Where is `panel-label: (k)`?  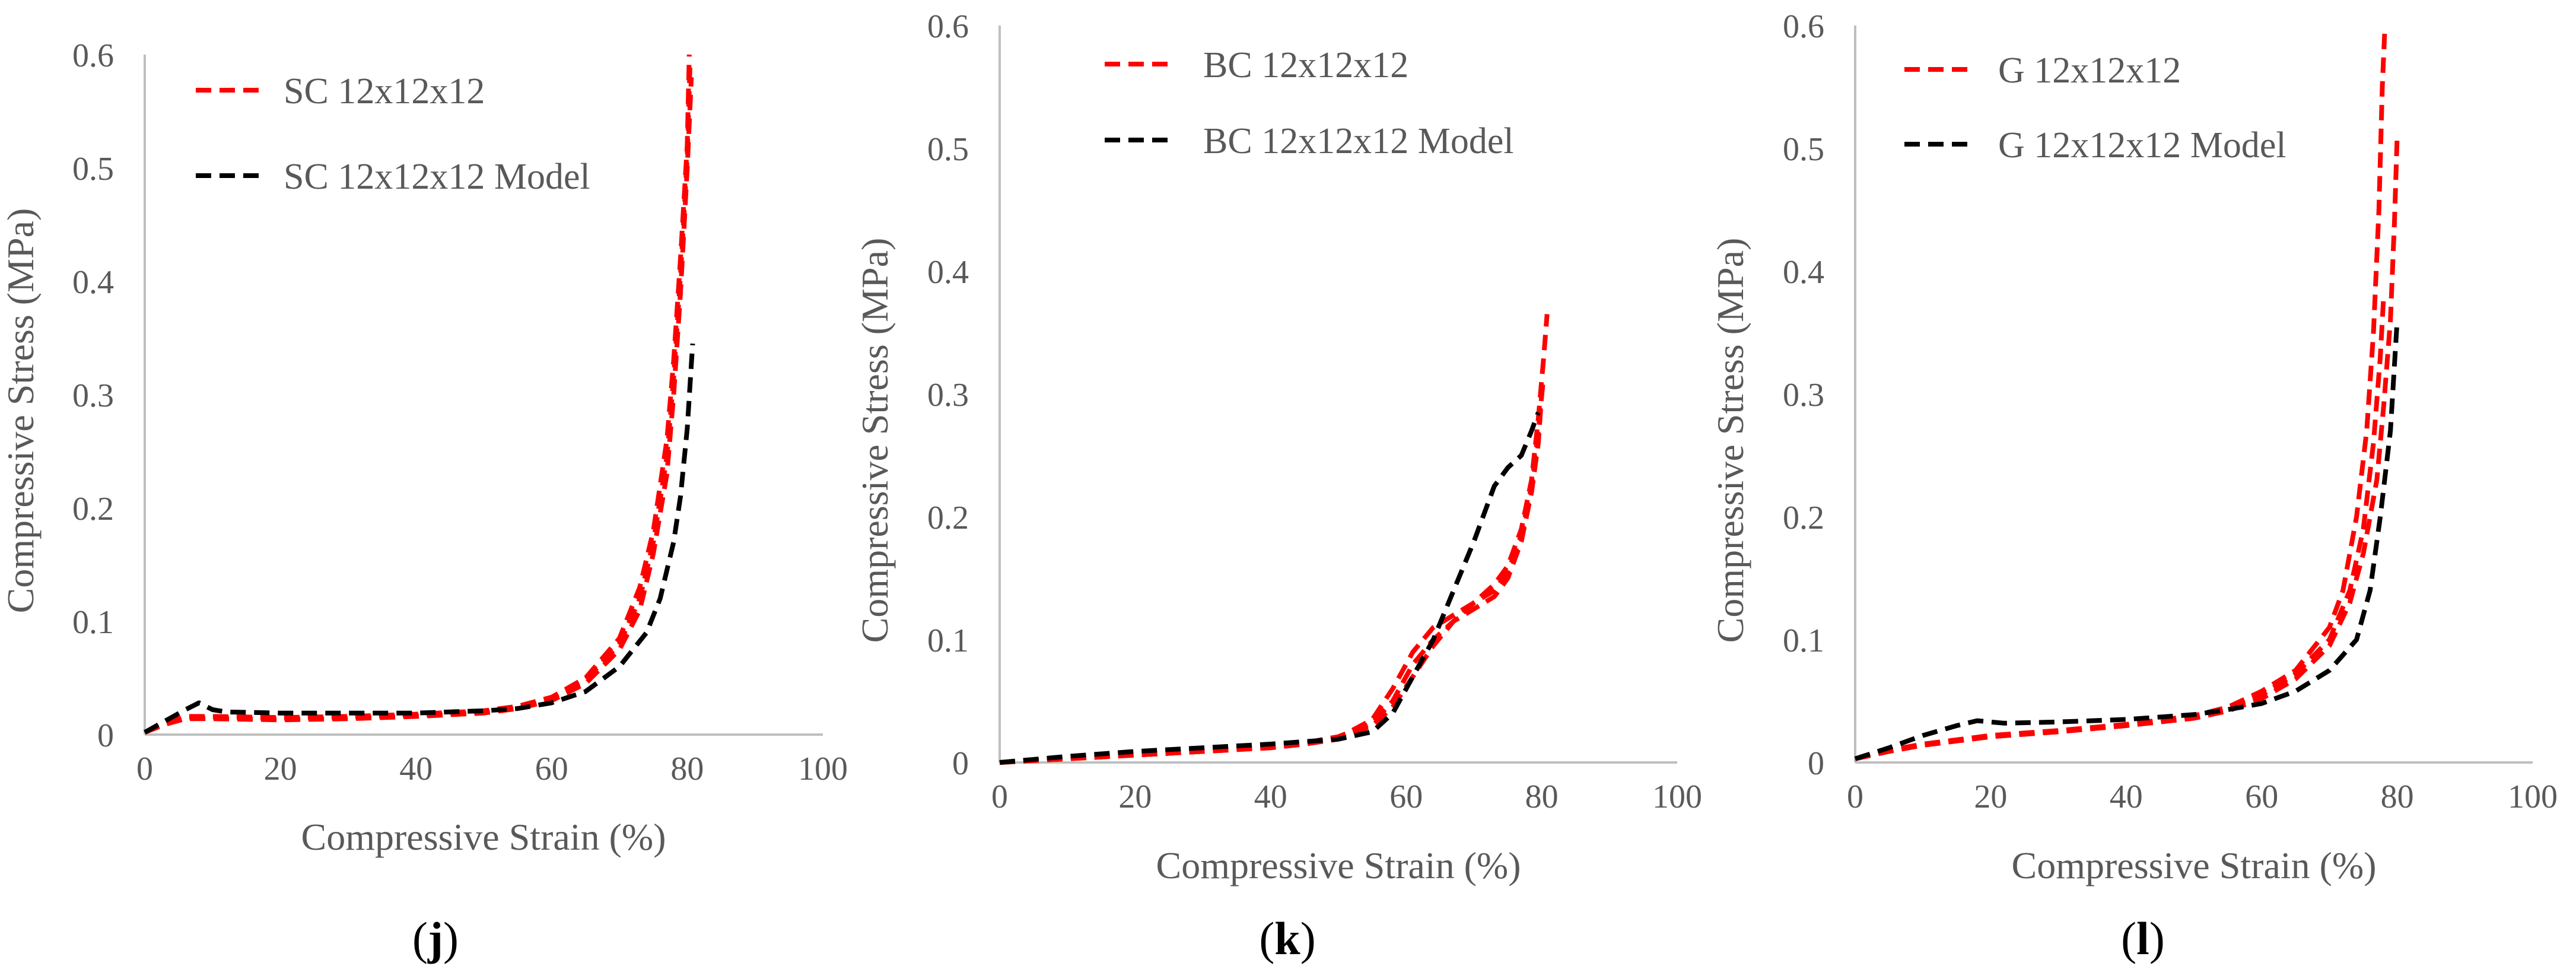 panel-label: (k) is located at coordinates (1287, 938).